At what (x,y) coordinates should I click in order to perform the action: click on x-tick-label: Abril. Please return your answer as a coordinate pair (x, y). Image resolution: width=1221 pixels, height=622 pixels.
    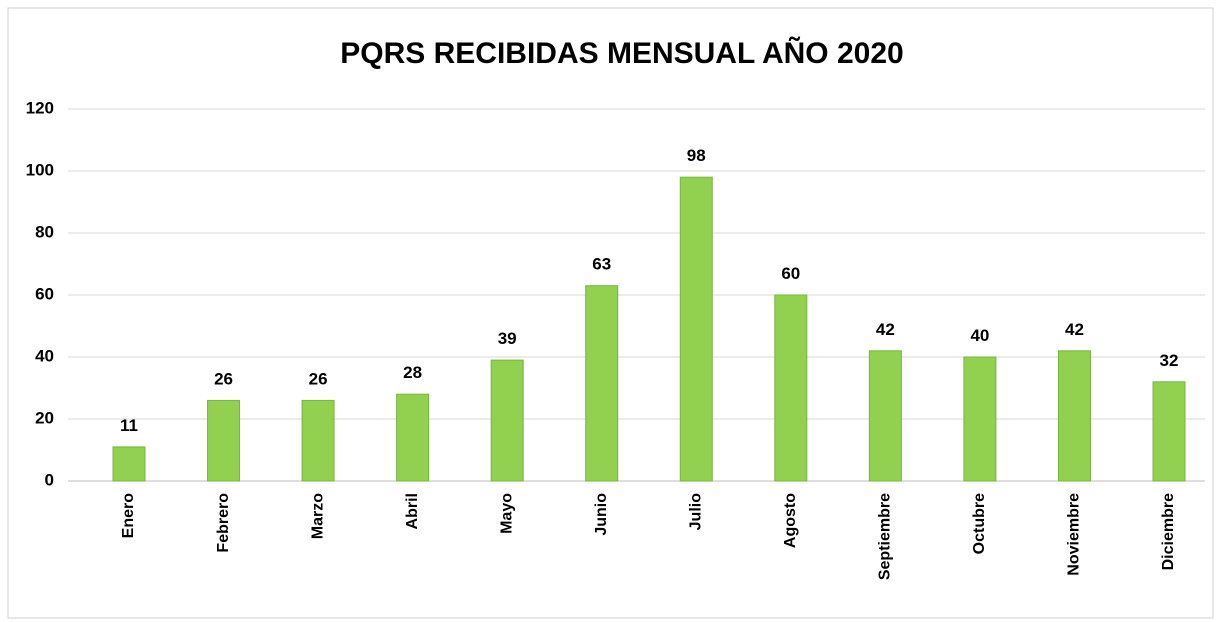
    Looking at the image, I should click on (412, 511).